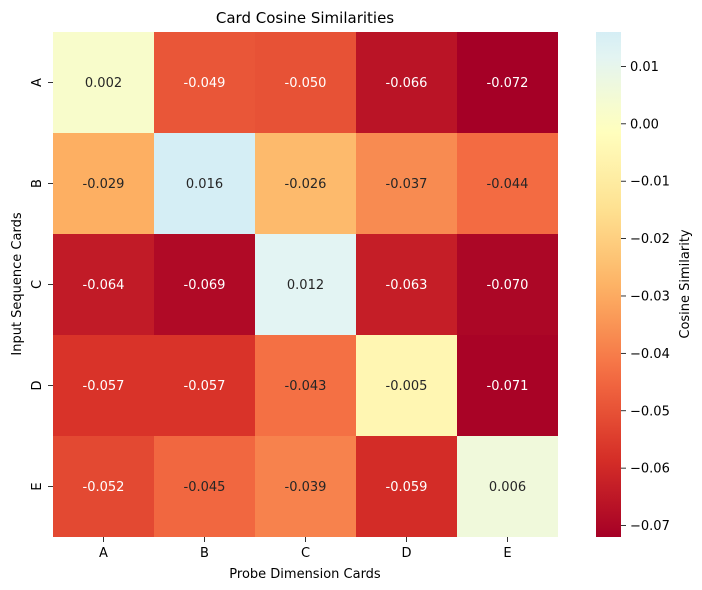  I want to click on colorbar-tick-label: −0.02, so click(650, 239).